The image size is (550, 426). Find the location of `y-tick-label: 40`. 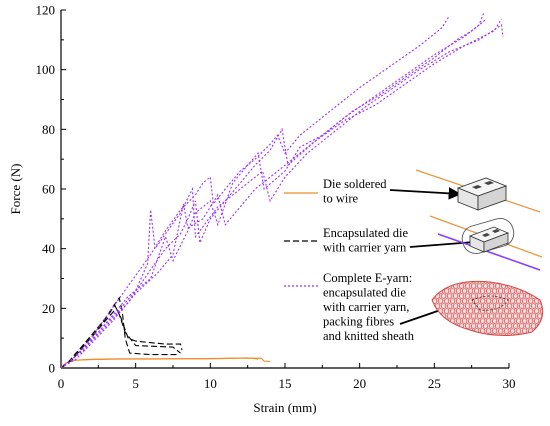

y-tick-label: 40 is located at coordinates (48, 248).